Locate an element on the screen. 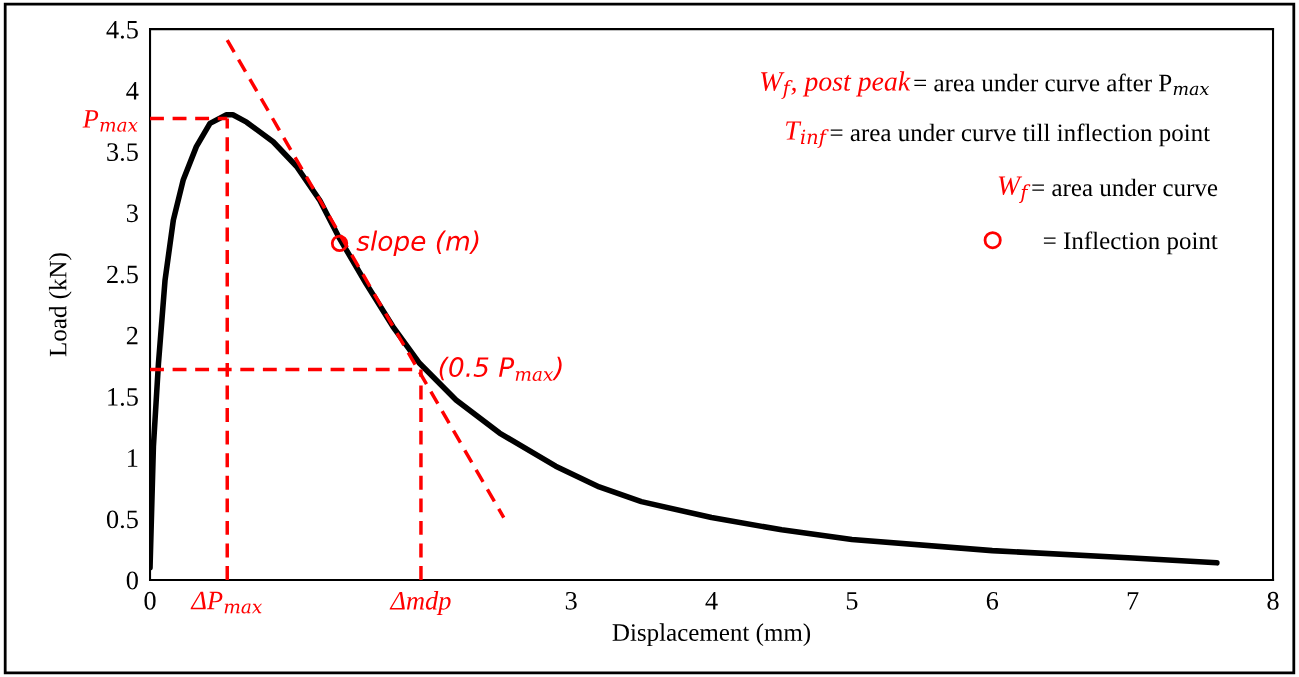  annotation: W$_{f}$, post peak is located at coordinates (836, 85).